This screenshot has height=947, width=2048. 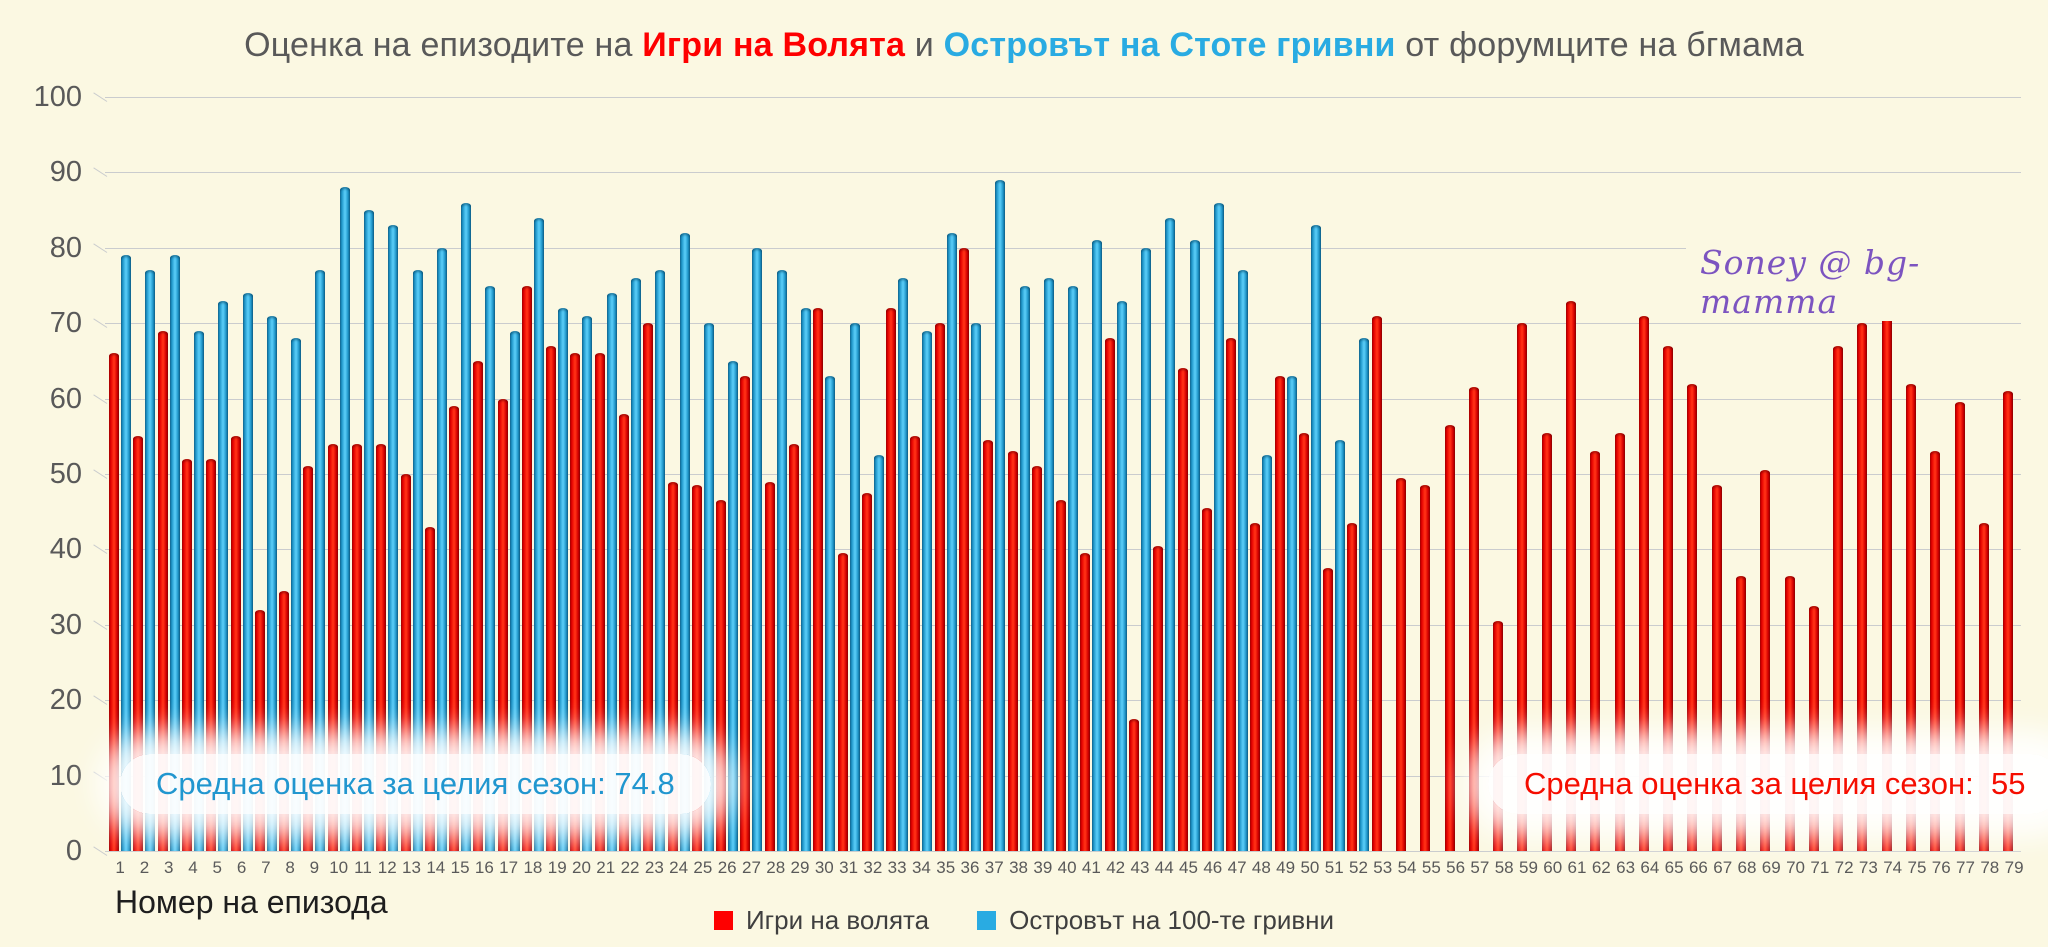 What do you see at coordinates (806, 579) in the screenshot?
I see `bar-island-ep29` at bounding box center [806, 579].